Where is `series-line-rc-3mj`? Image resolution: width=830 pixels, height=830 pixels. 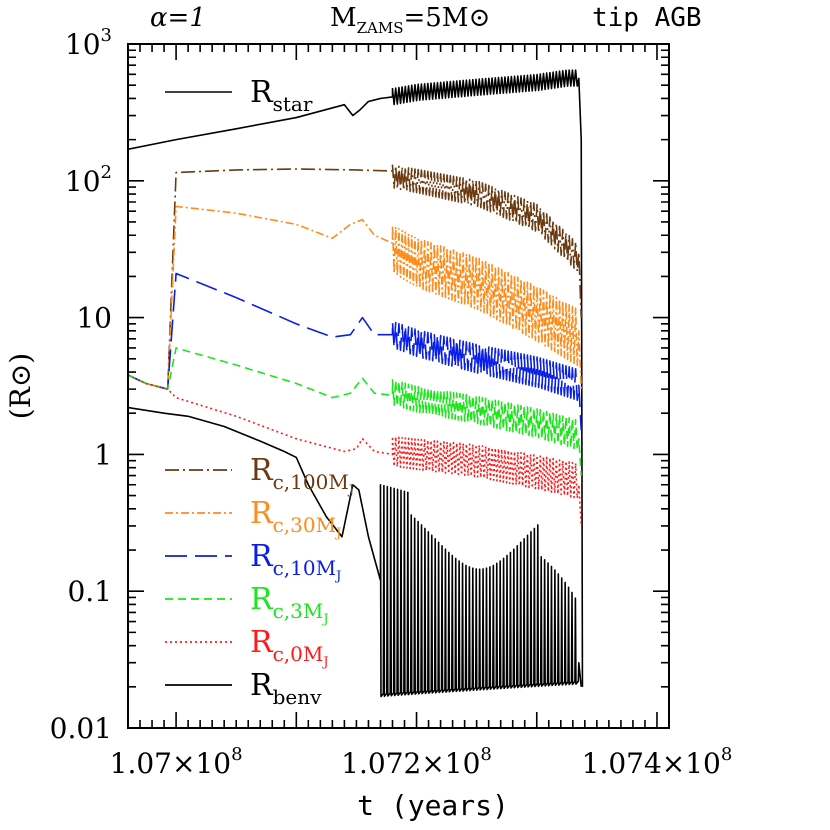 series-line-rc-3mj is located at coordinates (356, 411).